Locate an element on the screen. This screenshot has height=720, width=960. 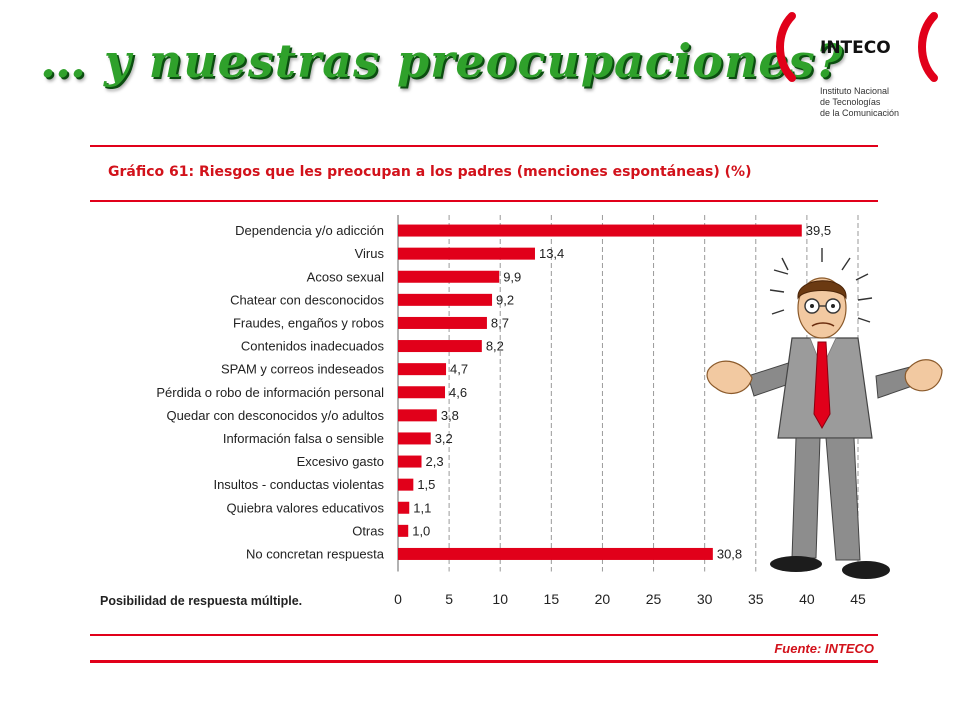
x-tick-label: 45 is located at coordinates (858, 599).